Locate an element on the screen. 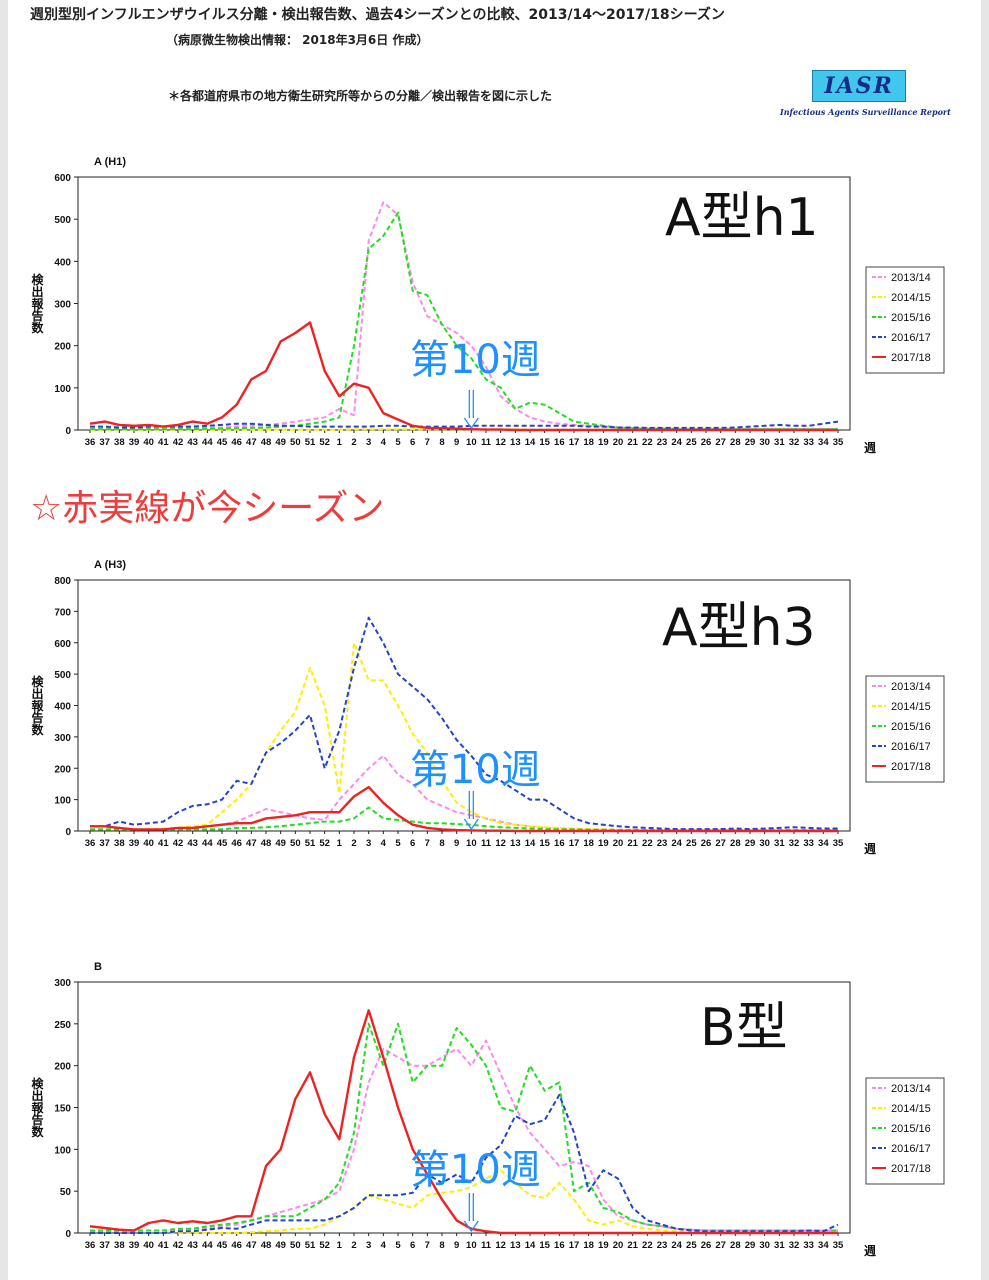  x-tick-label: 6 is located at coordinates (412, 843).